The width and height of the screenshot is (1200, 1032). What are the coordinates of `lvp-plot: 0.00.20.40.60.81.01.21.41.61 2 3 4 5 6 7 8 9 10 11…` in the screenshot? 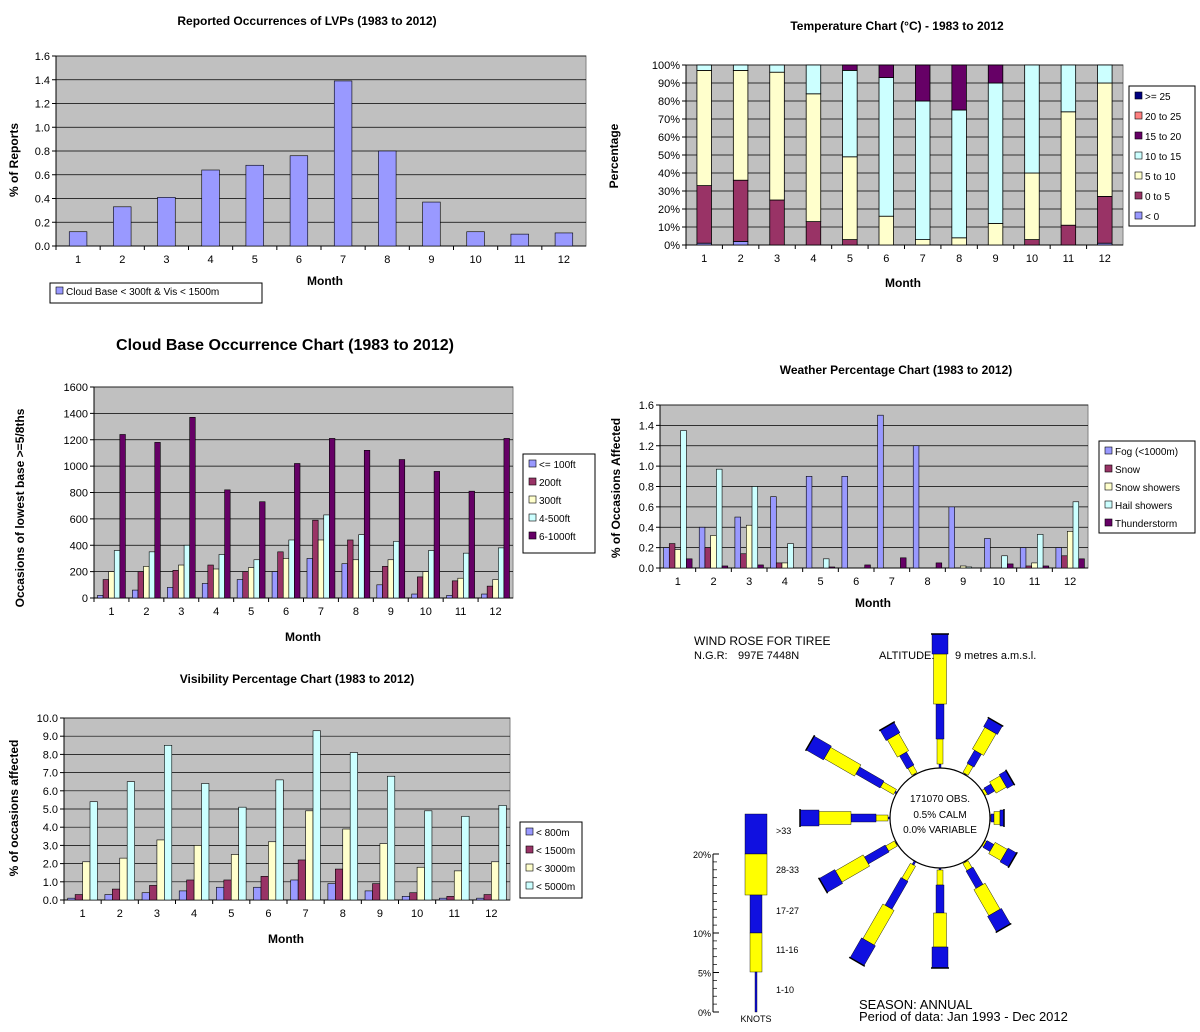 It's located at (311, 158).